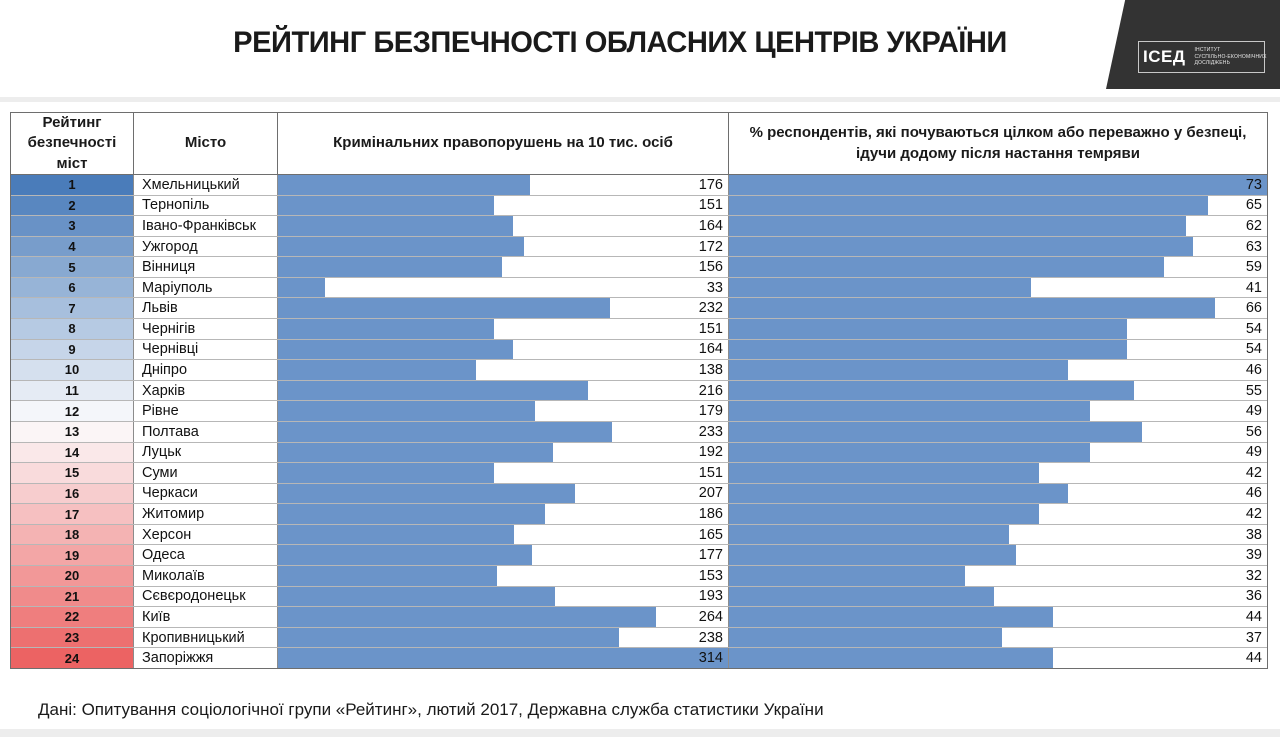 The image size is (1280, 737). Describe the element at coordinates (998, 431) in the screenshot. I see `safe-bar-cell: 56` at that location.